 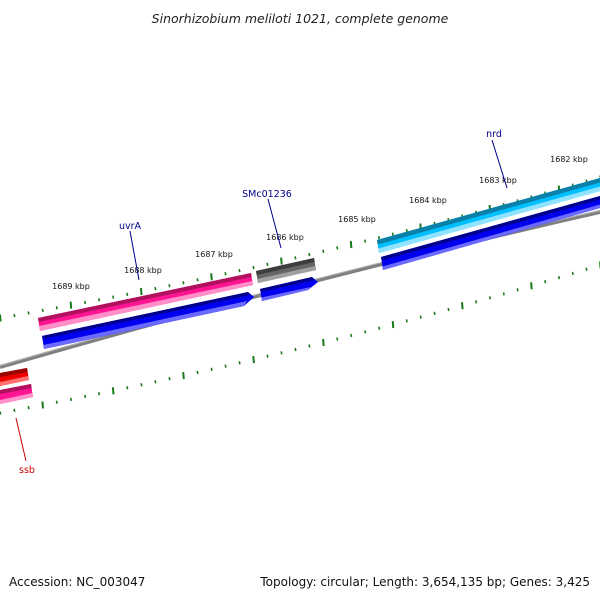 I want to click on cds-feature-SMc01236, so click(x=289, y=289).